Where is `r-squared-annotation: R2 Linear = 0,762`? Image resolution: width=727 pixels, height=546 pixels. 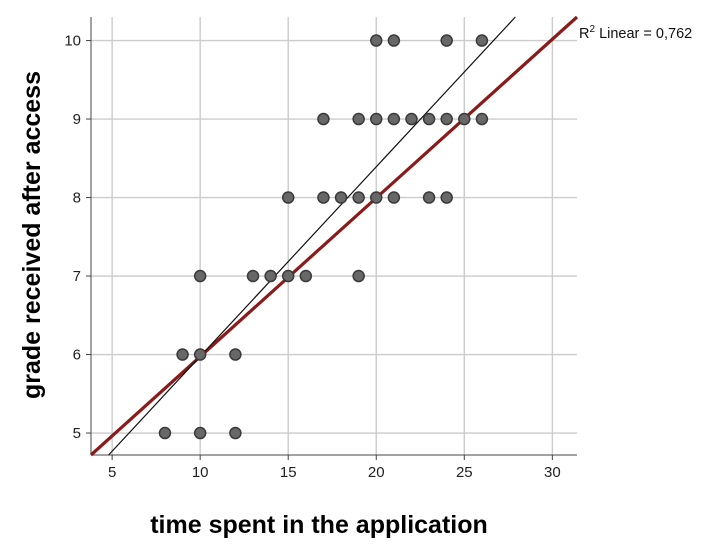 r-squared-annotation: R2 Linear = 0,762 is located at coordinates (635, 33).